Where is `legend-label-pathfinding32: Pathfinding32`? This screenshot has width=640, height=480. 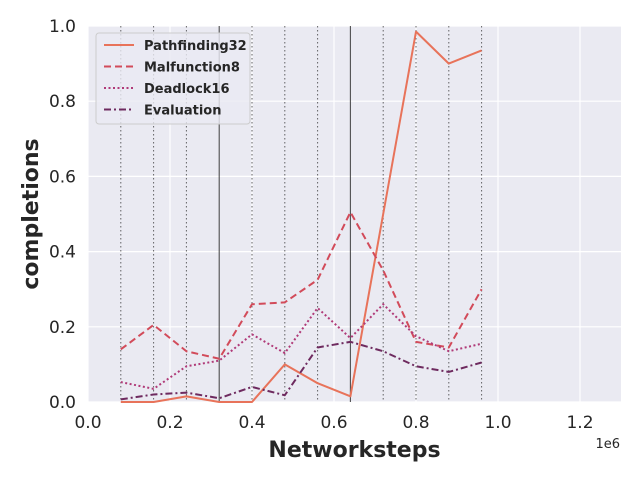
legend-label-pathfinding32: Pathfinding32 is located at coordinates (195, 46).